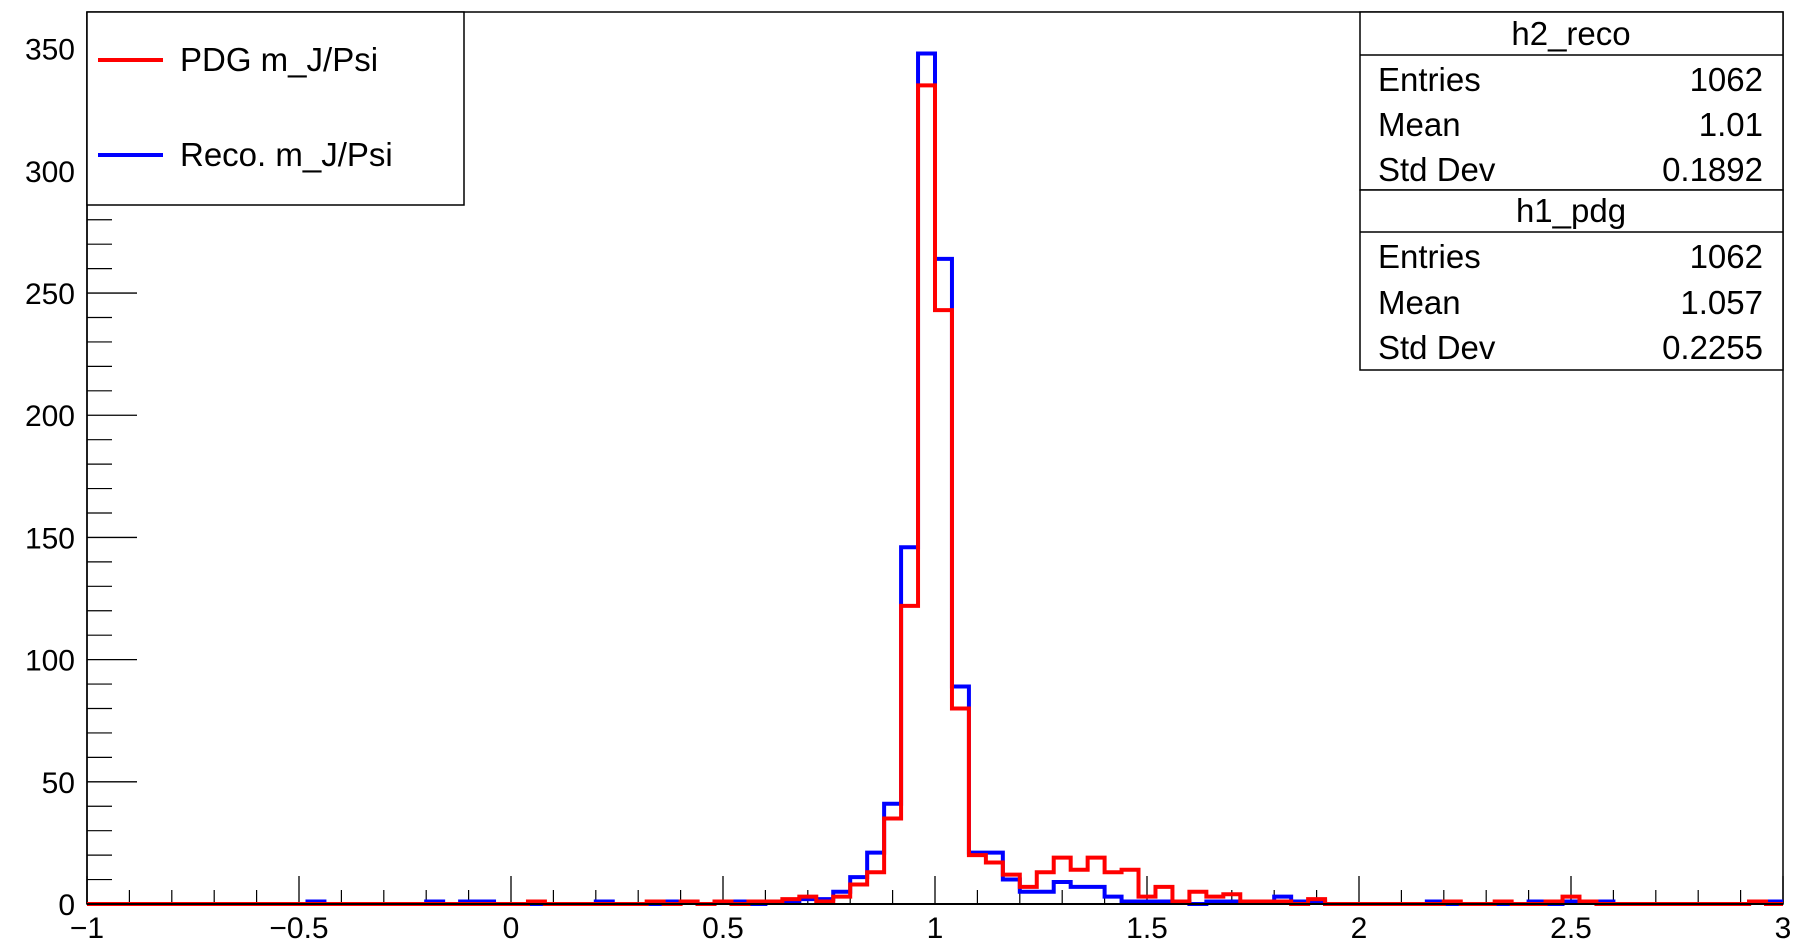 The image size is (1795, 943). I want to click on y-tick-label: 150, so click(50, 538).